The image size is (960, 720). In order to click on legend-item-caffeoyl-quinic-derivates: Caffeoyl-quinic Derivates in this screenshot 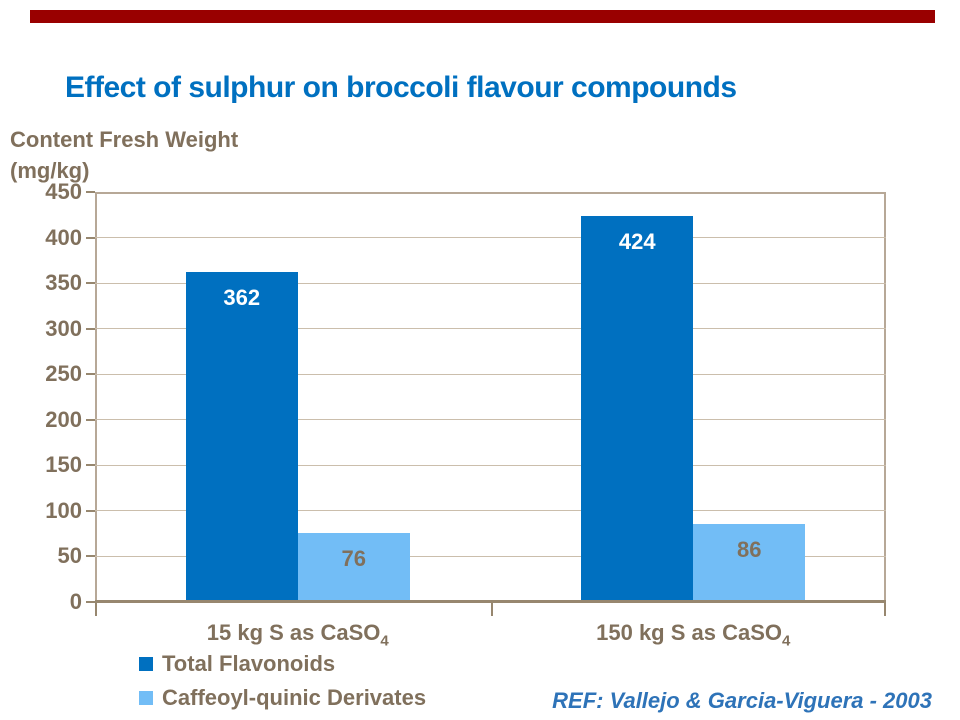, I will do `click(282, 698)`.